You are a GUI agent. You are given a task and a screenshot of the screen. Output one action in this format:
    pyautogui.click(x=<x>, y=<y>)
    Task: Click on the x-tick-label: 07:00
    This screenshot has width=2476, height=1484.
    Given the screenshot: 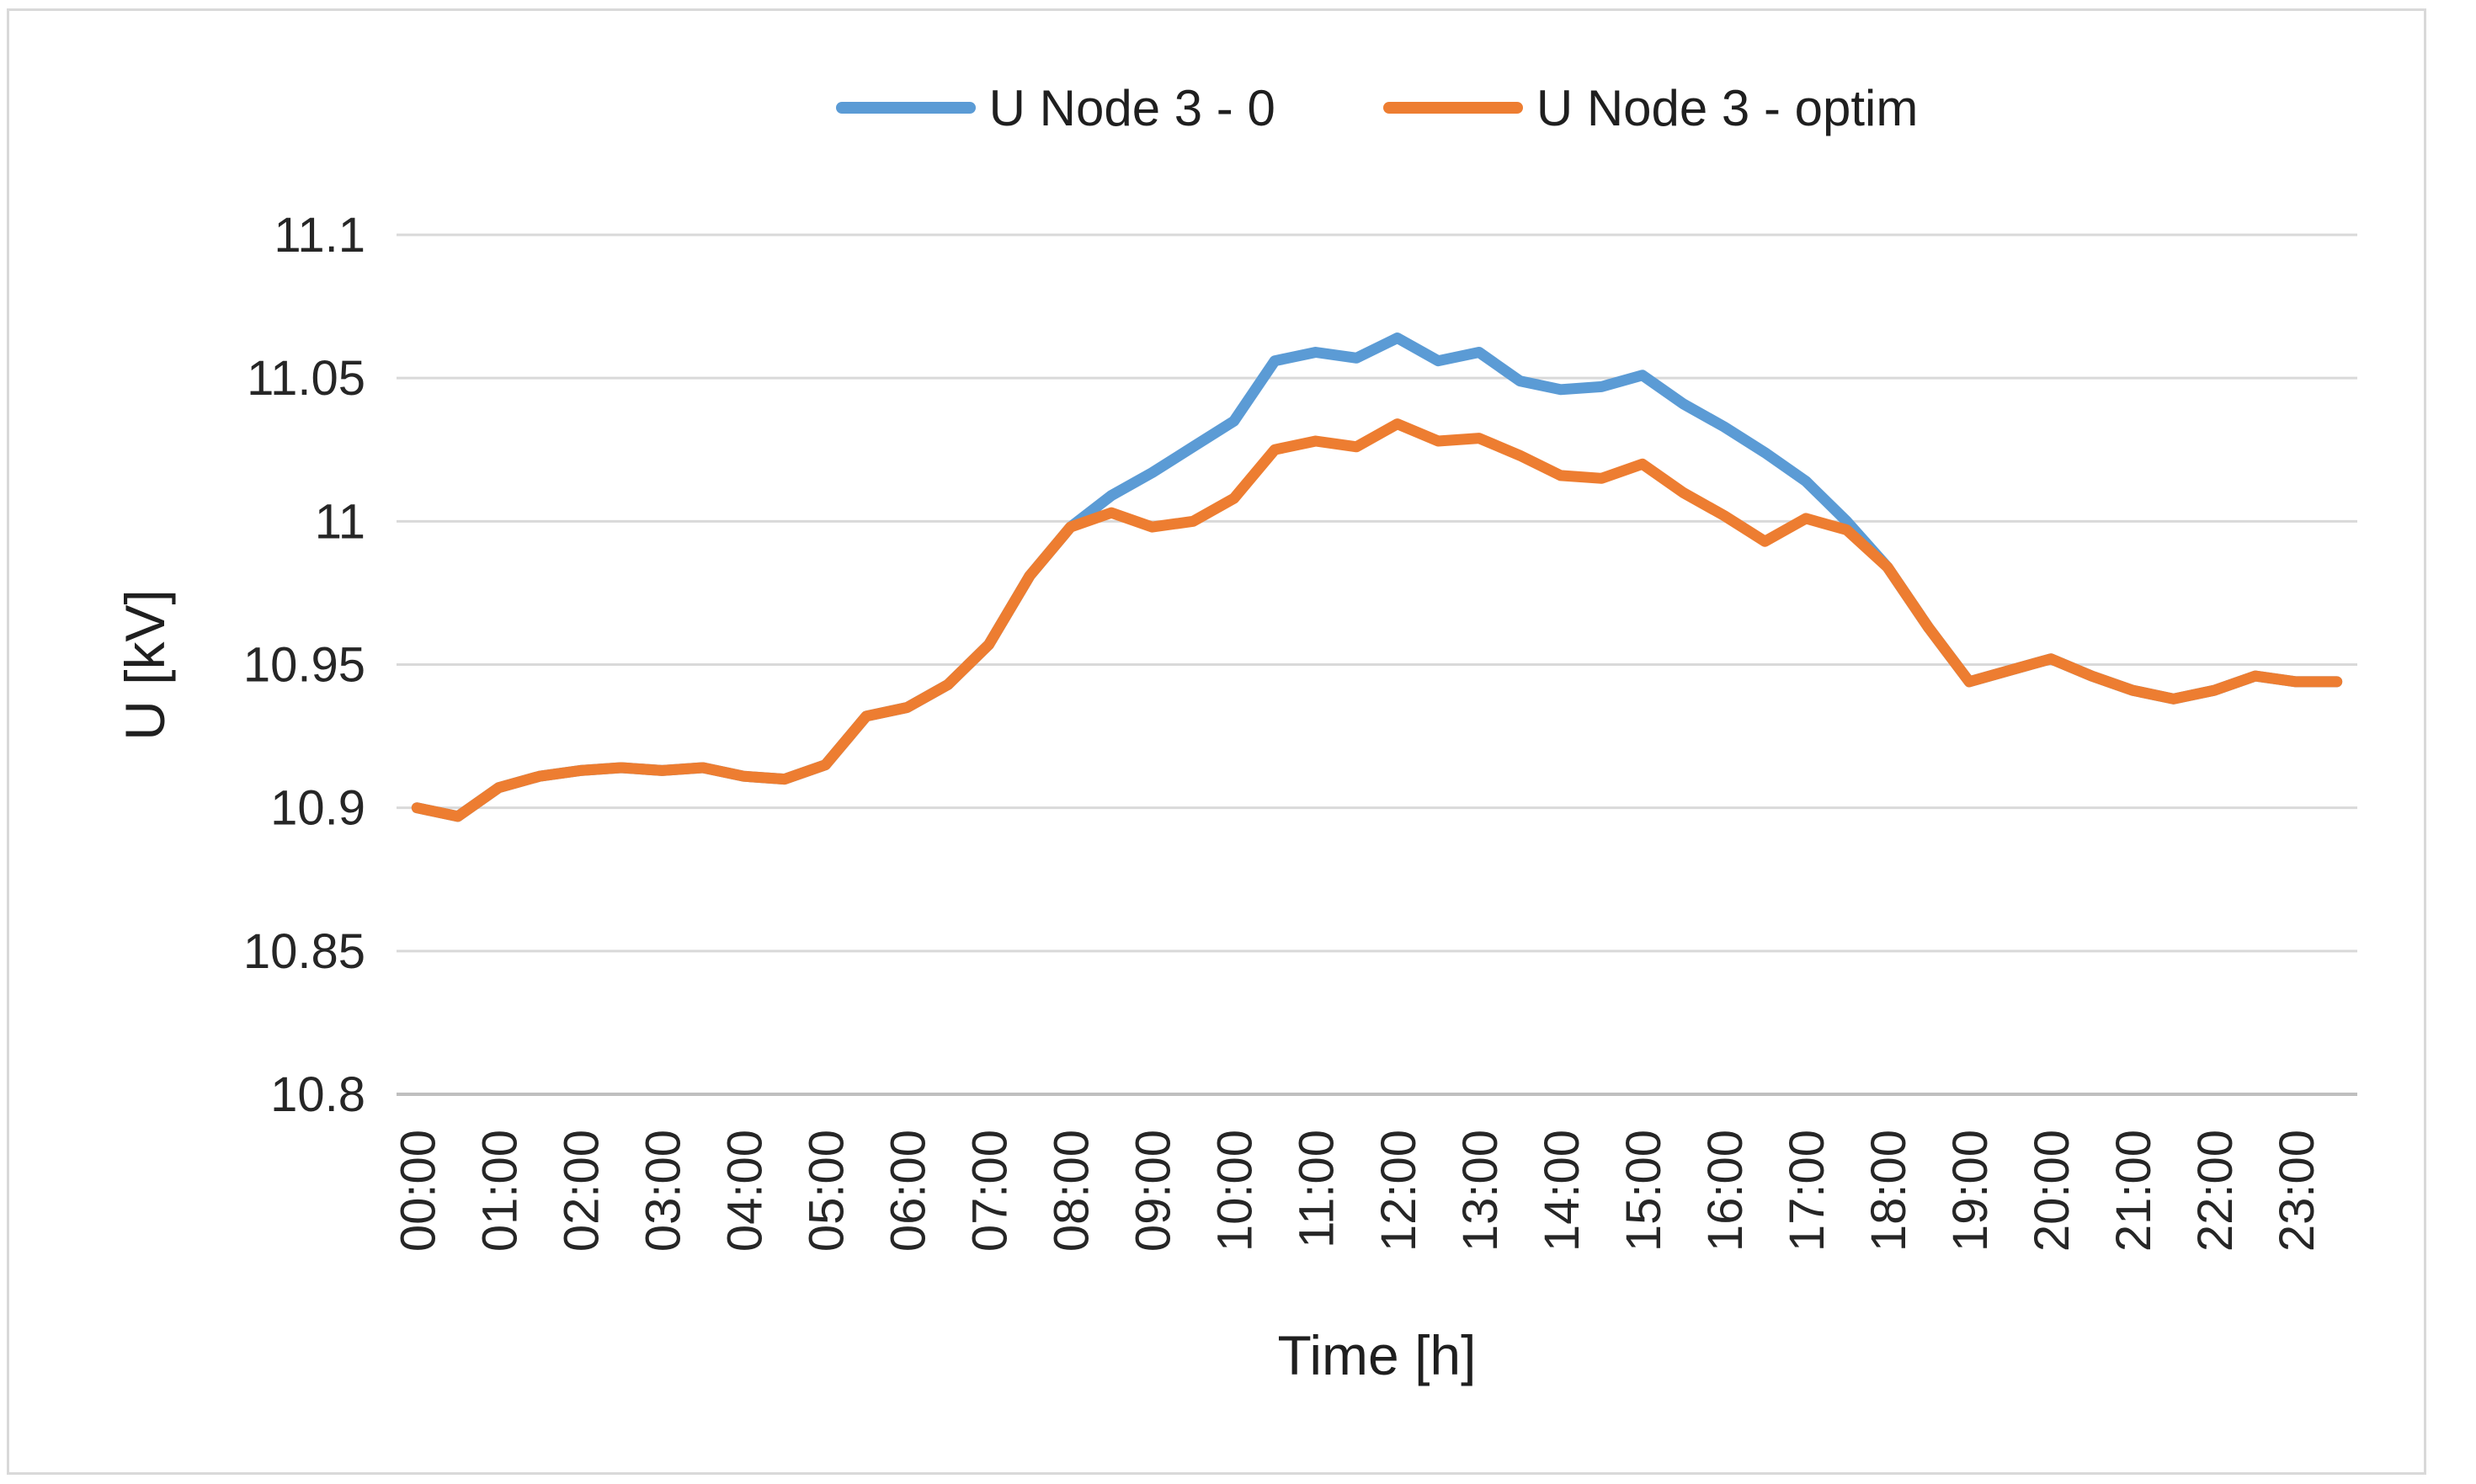 What is the action you would take?
    pyautogui.click(x=990, y=1191)
    